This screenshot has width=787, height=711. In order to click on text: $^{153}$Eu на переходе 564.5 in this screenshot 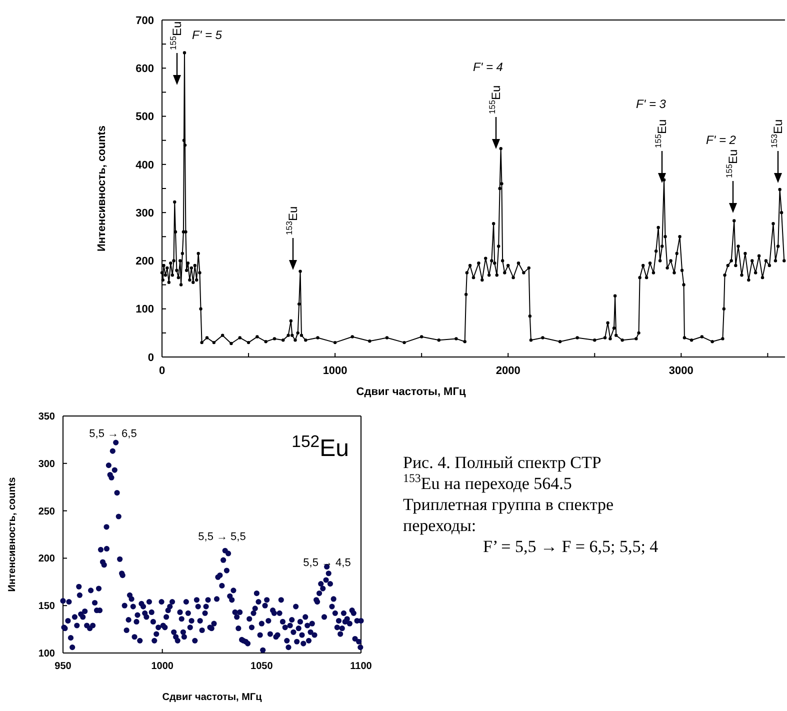, I will do `click(487, 482)`.